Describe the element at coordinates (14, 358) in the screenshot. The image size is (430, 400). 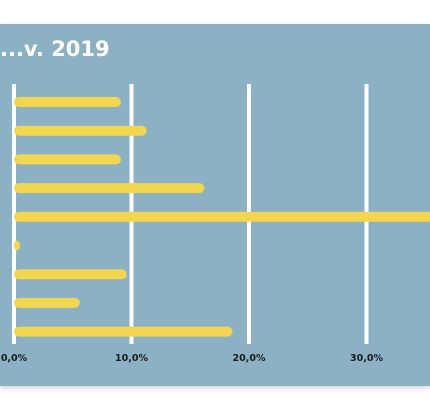
I see `x-tick-label-0: 0,0%` at that location.